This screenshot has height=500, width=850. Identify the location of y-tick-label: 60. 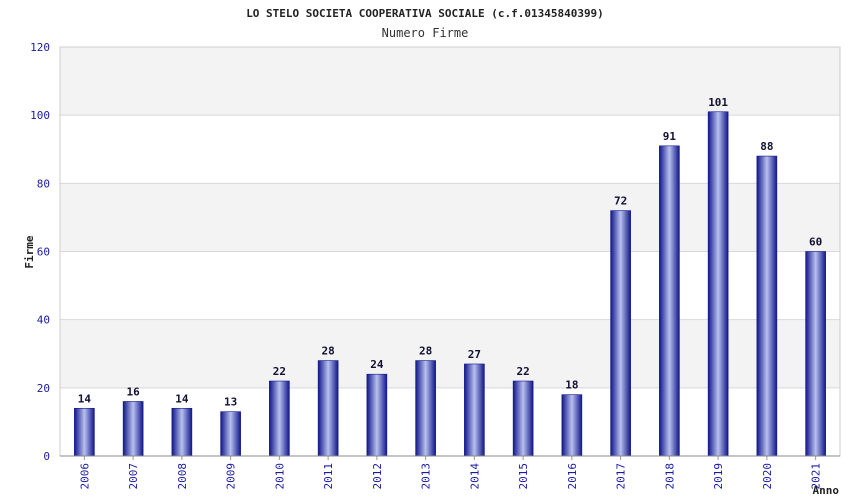
(43, 252).